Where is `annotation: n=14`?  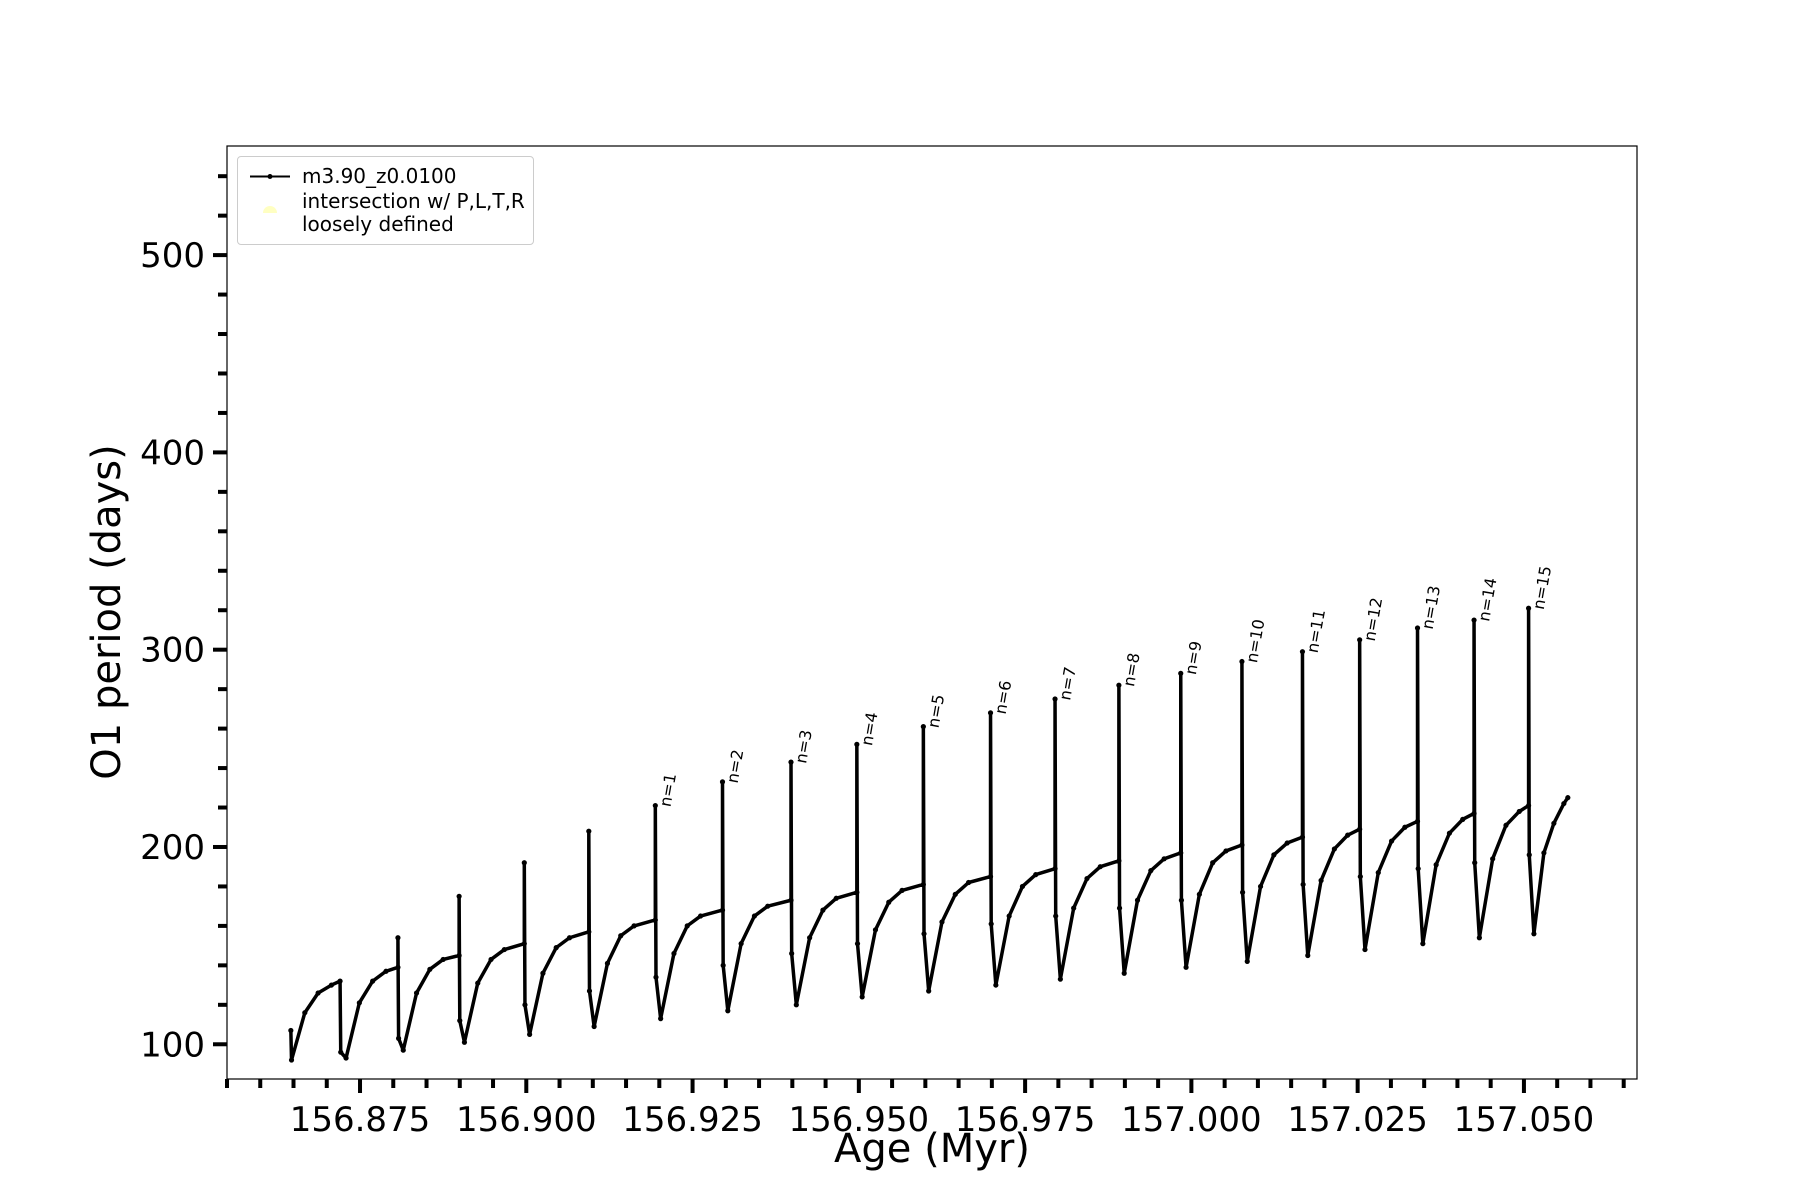
annotation: n=14 is located at coordinates (1487, 599).